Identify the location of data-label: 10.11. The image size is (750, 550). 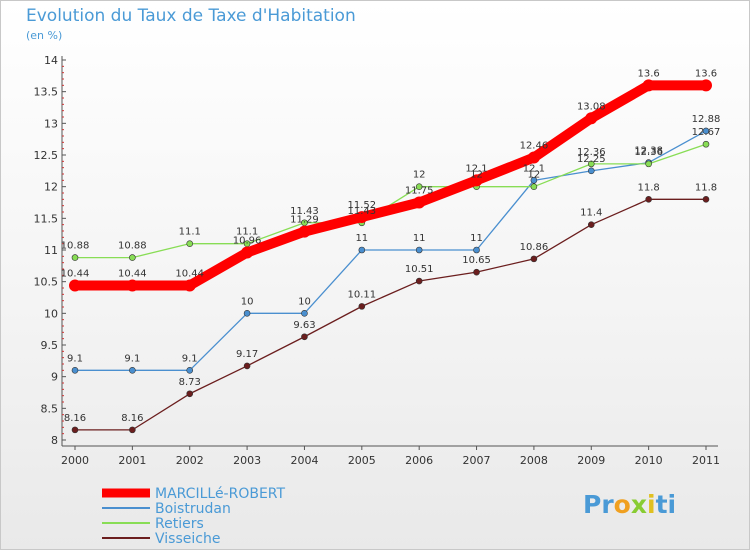
(361, 294).